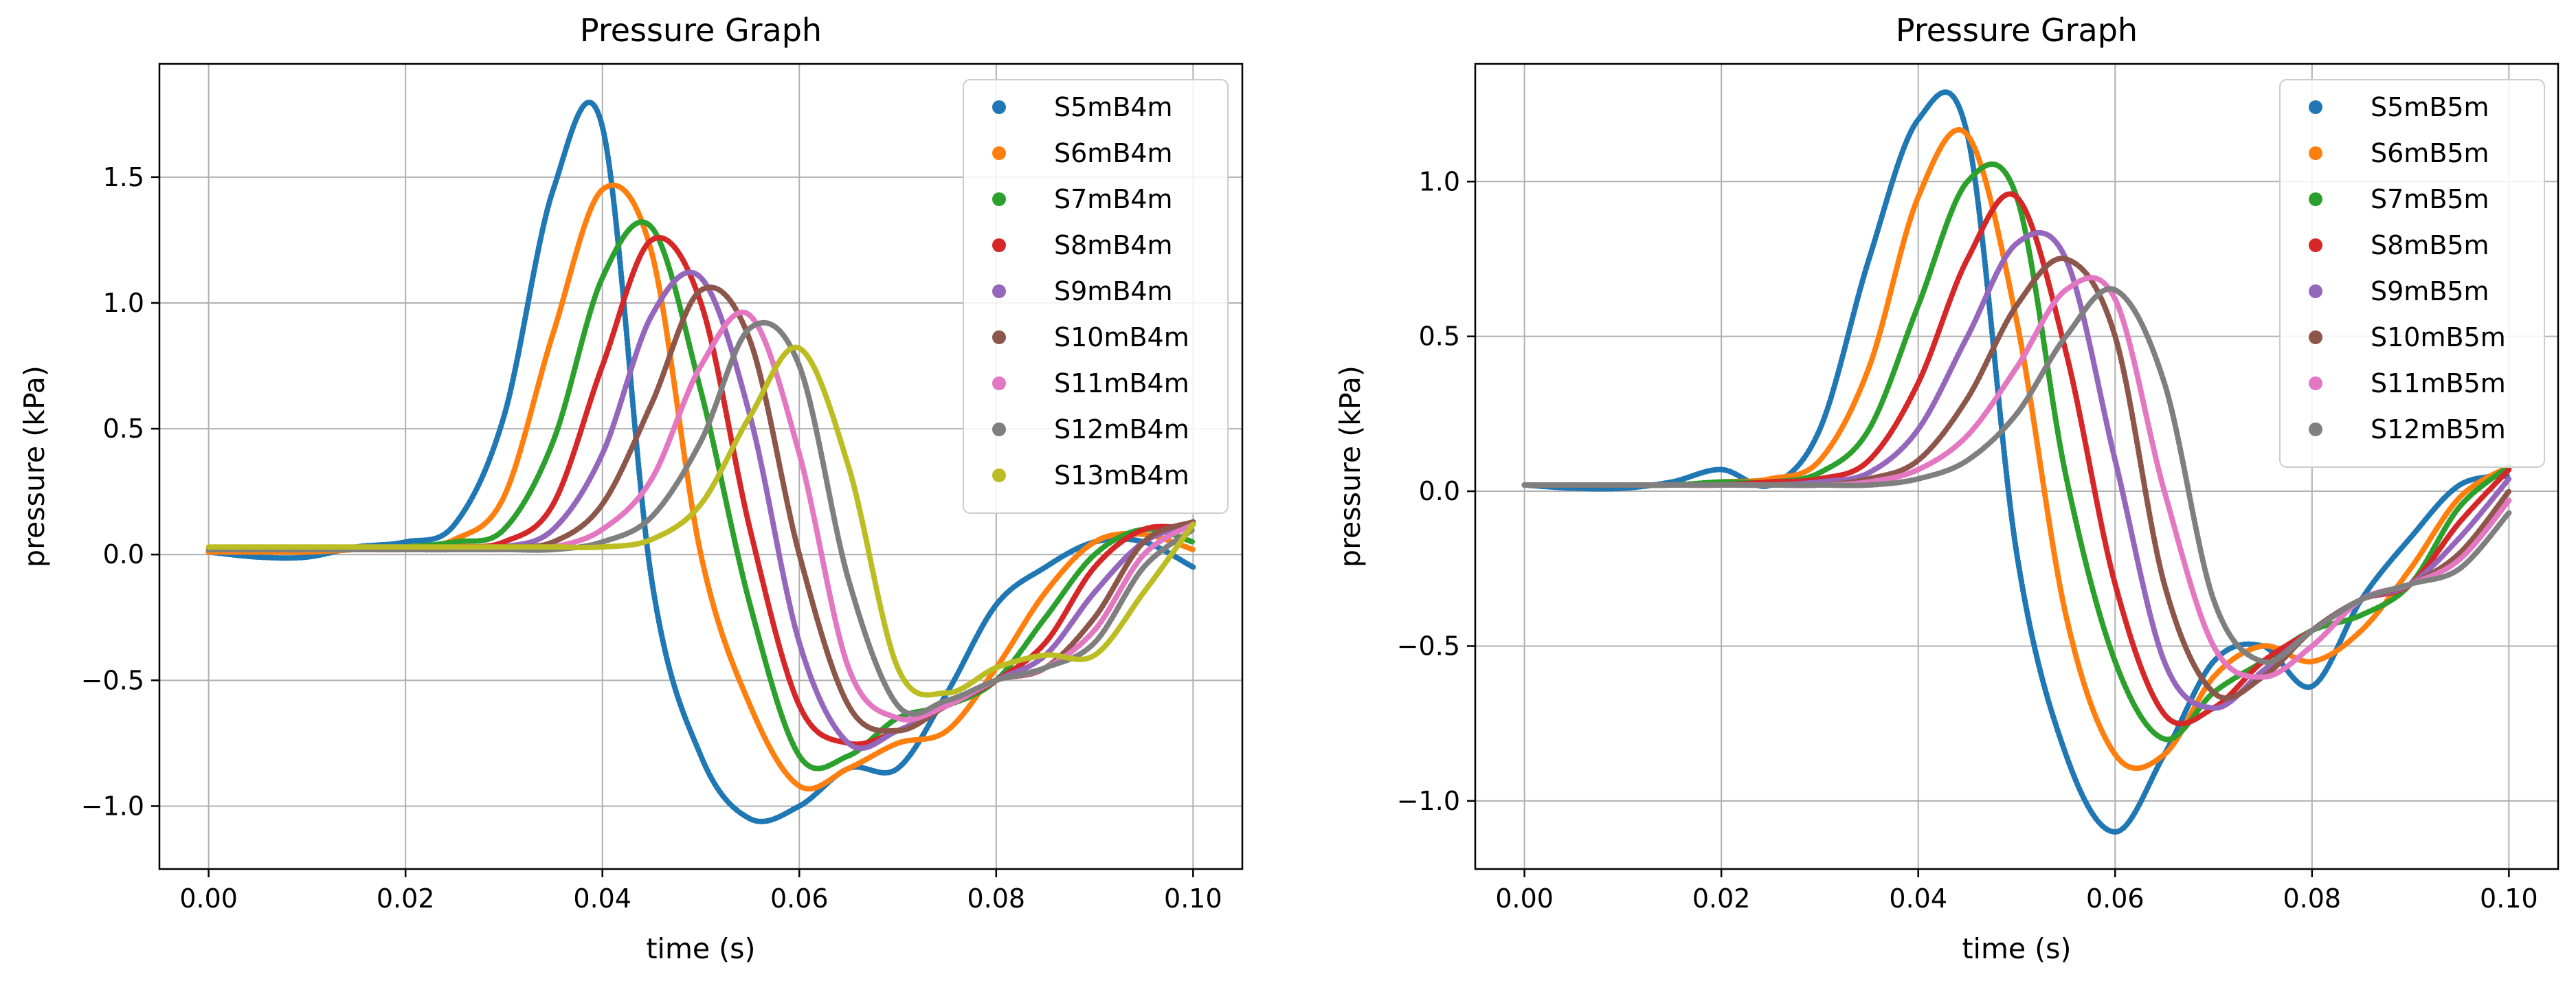  What do you see at coordinates (123, 177) in the screenshot?
I see `y-tick-label: 1.5` at bounding box center [123, 177].